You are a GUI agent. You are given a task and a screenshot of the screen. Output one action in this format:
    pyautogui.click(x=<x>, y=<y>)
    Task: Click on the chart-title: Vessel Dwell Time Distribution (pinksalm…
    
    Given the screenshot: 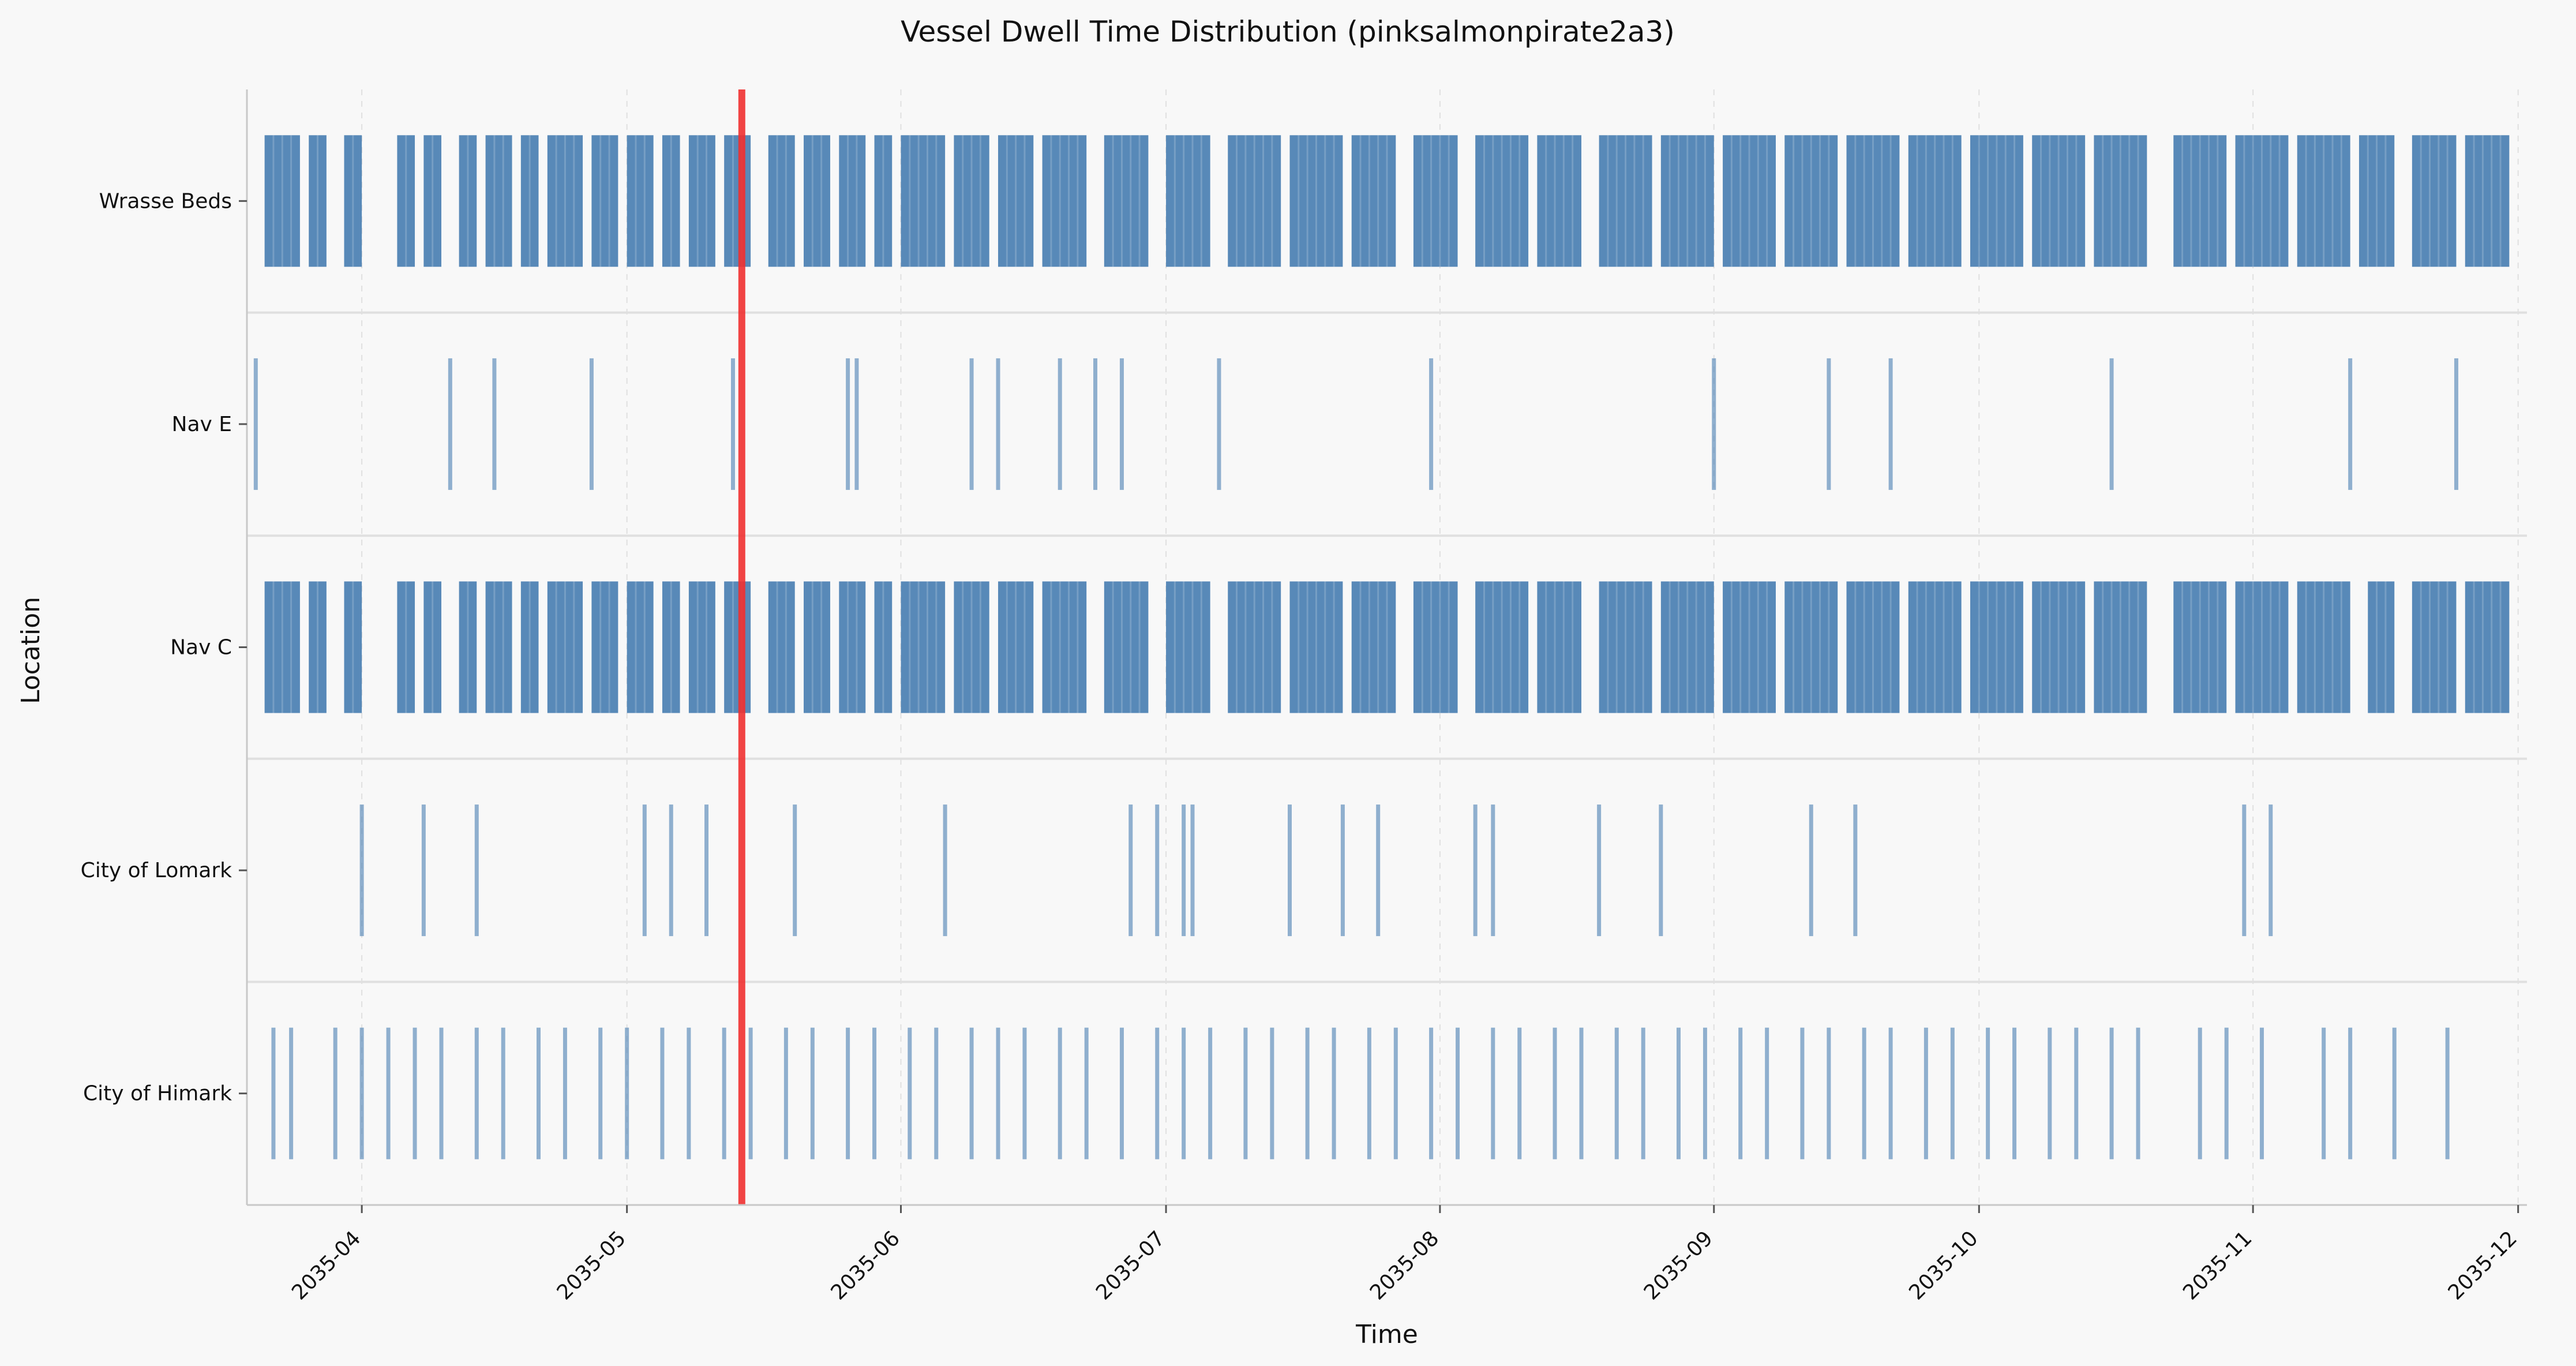 What is the action you would take?
    pyautogui.click(x=1288, y=31)
    